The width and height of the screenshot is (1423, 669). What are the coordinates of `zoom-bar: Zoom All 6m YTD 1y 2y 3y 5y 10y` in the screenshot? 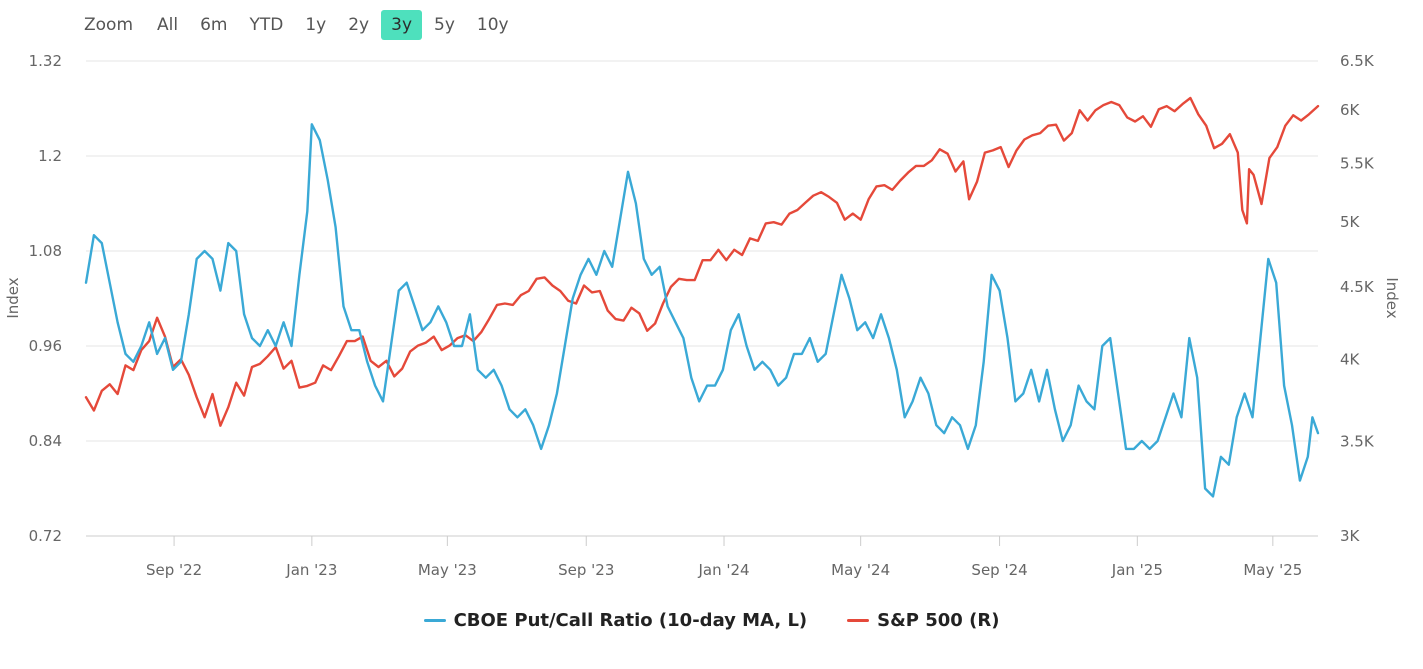 It's located at (302, 25).